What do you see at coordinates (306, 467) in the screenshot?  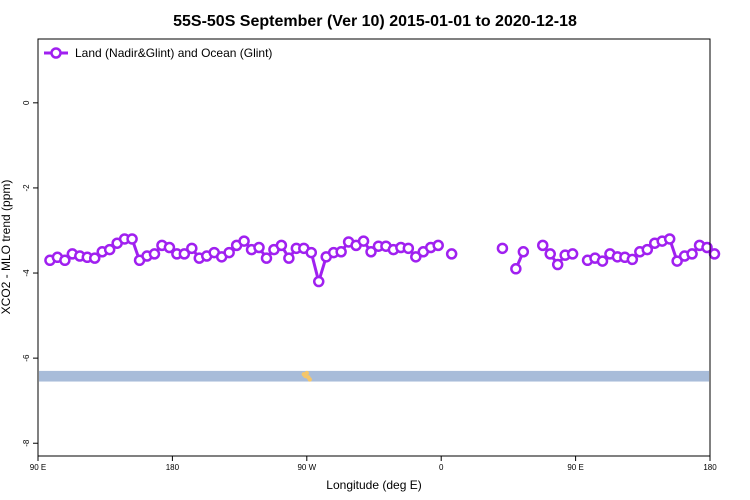 I see `x-tick-label: 90 W` at bounding box center [306, 467].